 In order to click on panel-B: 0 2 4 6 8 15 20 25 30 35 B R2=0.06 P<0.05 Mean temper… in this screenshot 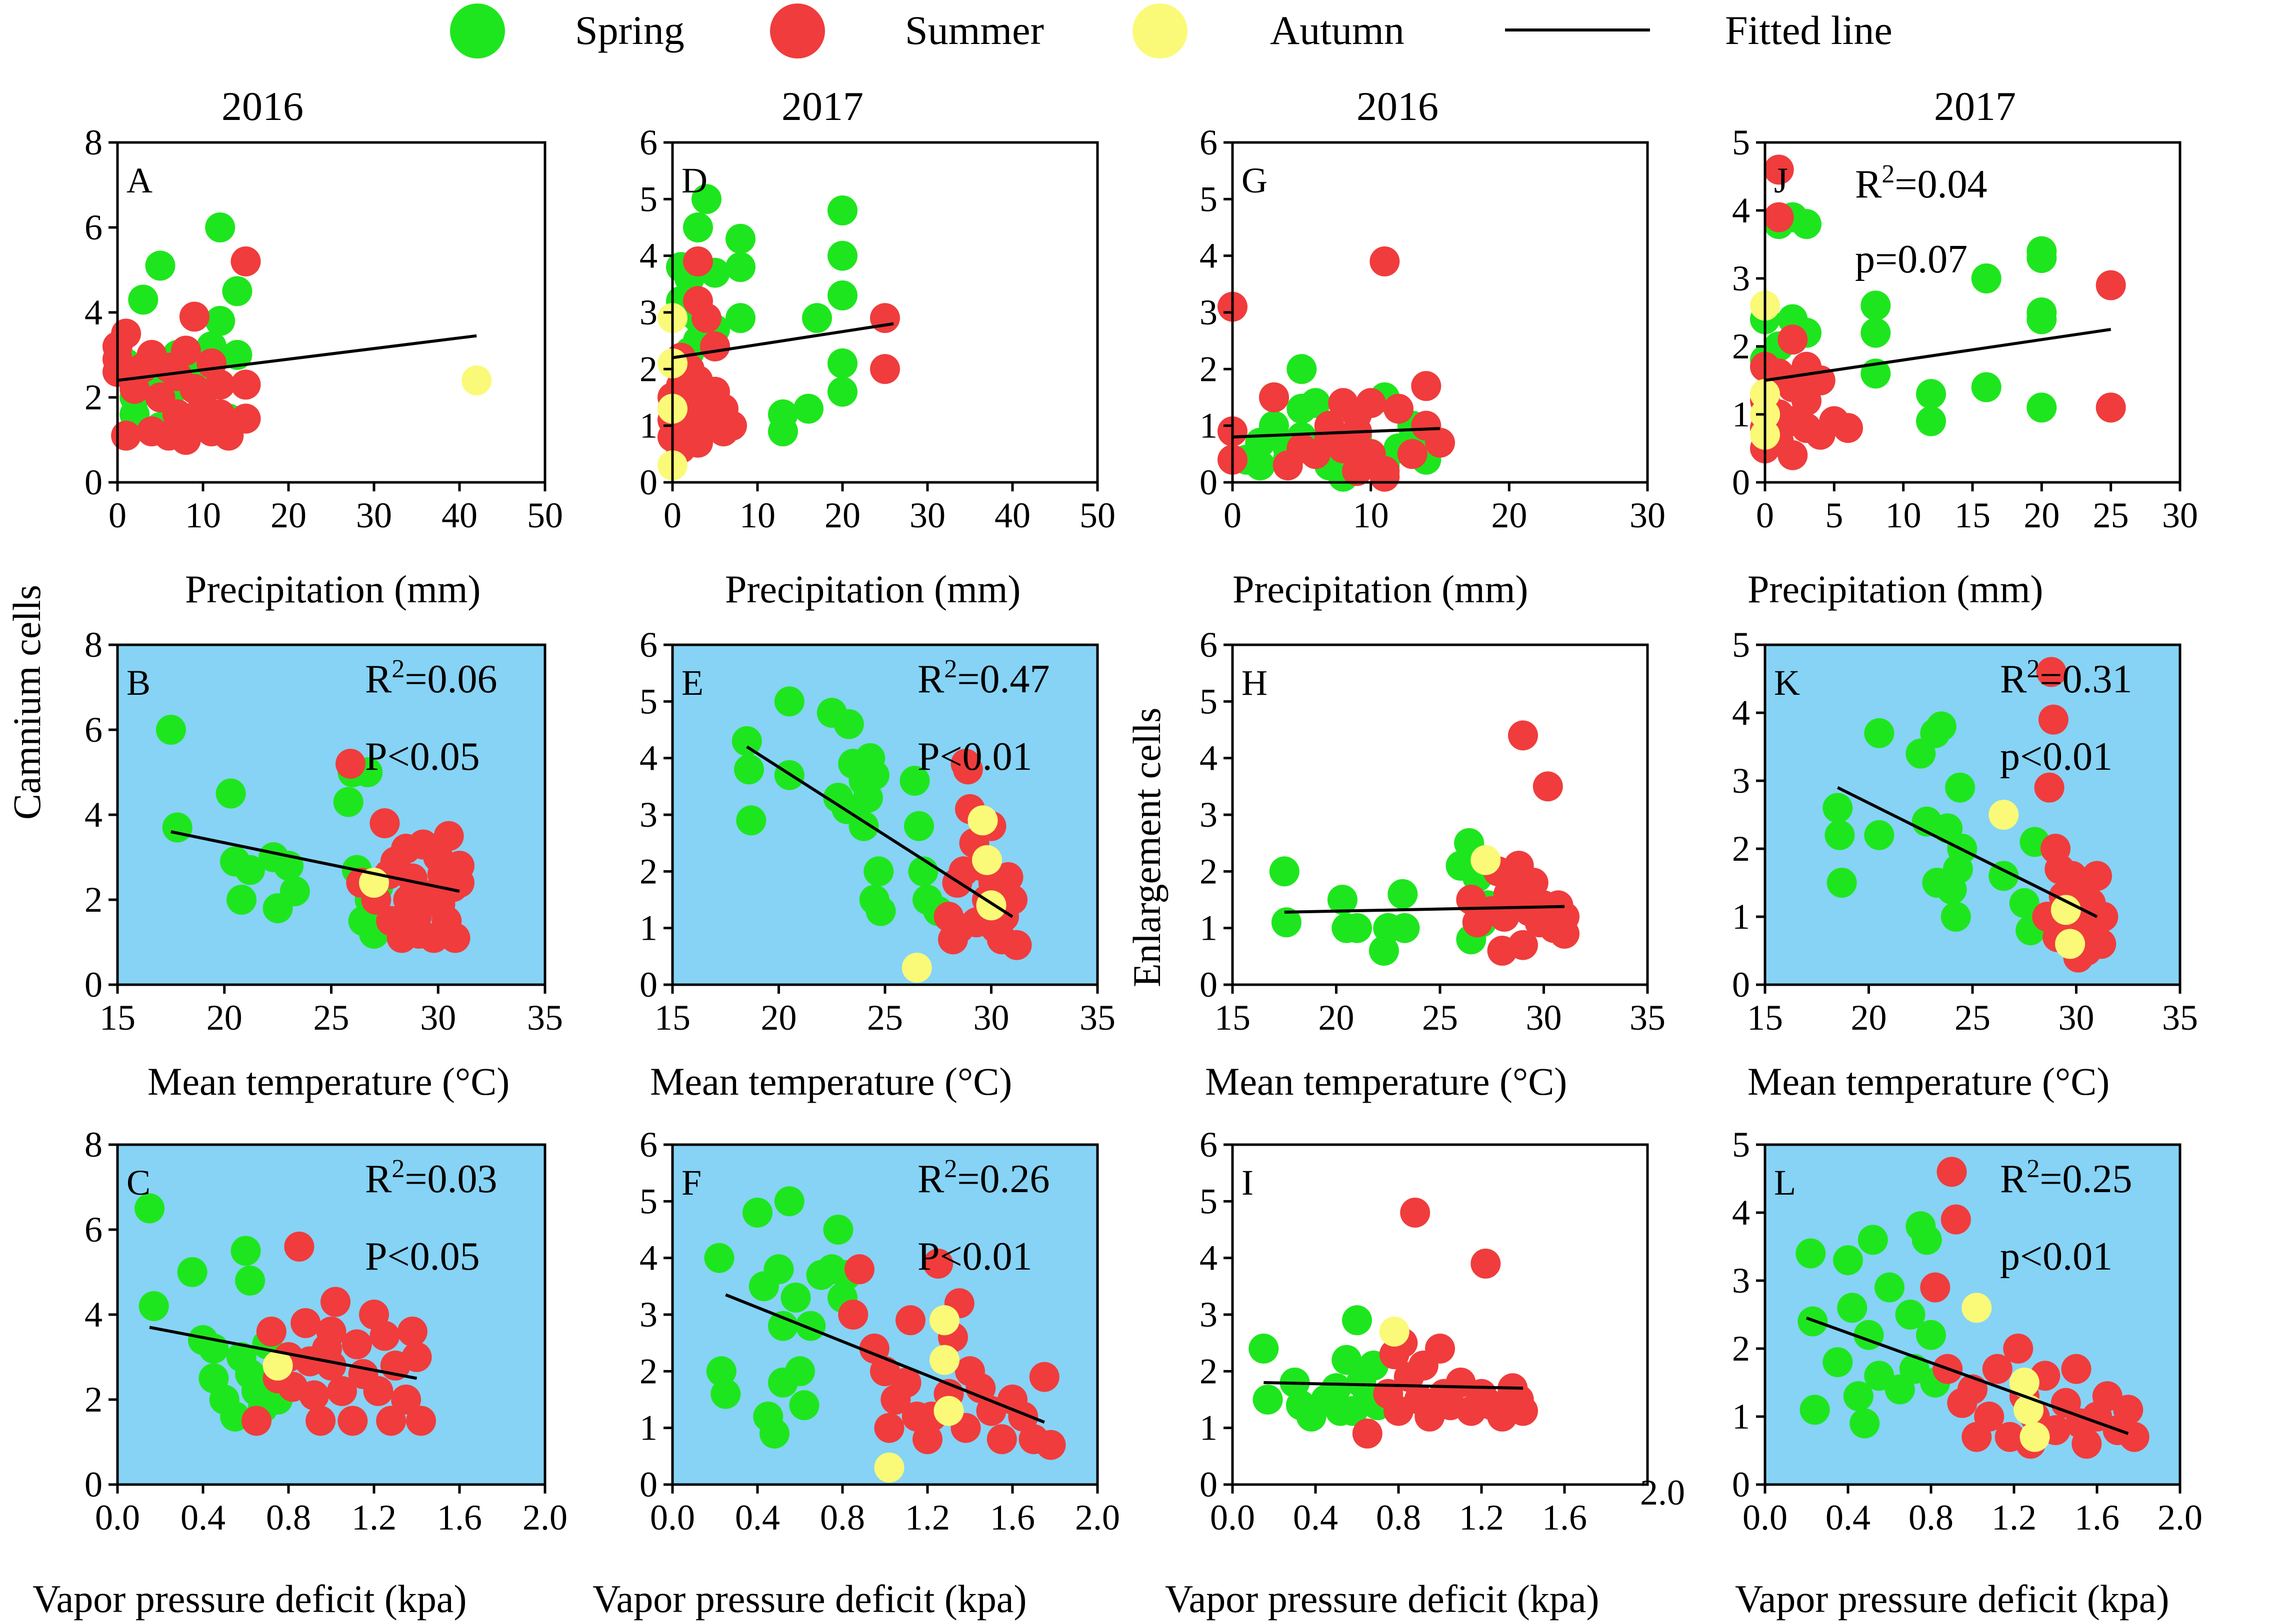, I will do `click(323, 864)`.